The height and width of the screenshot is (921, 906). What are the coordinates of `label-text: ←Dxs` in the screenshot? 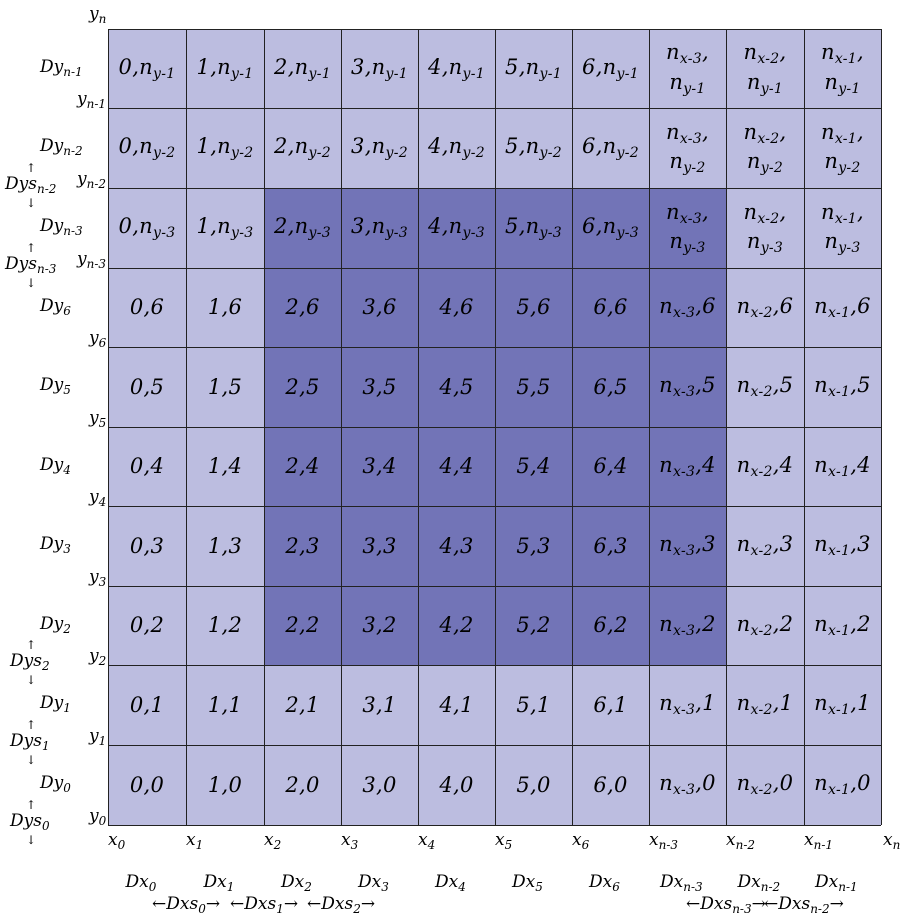 It's located at (709, 904).